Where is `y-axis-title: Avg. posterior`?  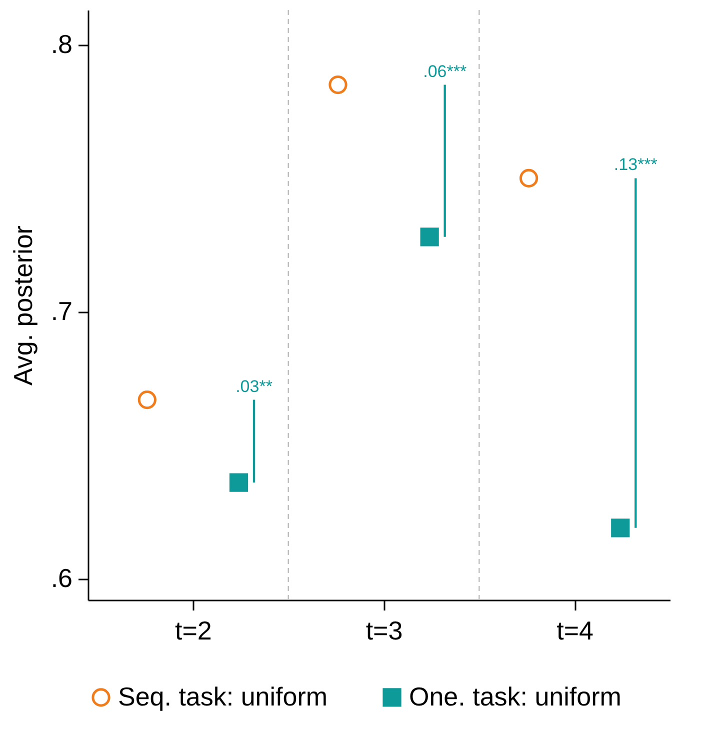
y-axis-title: Avg. posterior is located at coordinates (23, 305).